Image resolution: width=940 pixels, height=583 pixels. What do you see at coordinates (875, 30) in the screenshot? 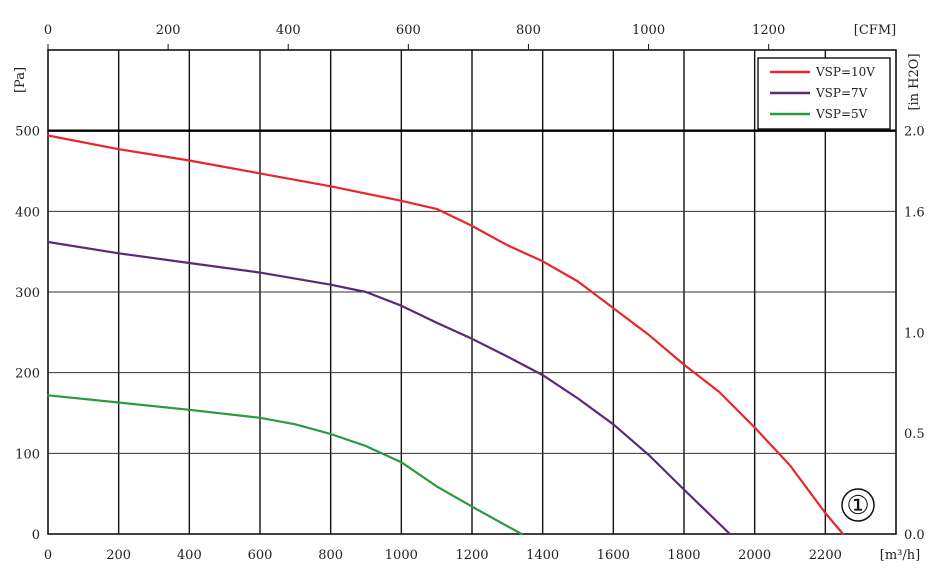
I see `x2-axis-unit: [CFM]` at bounding box center [875, 30].